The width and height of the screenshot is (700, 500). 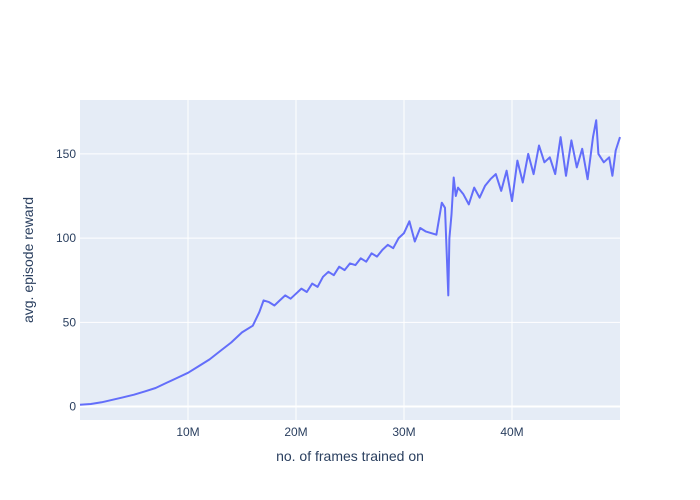 What do you see at coordinates (66, 238) in the screenshot?
I see `y-tick-label: 100` at bounding box center [66, 238].